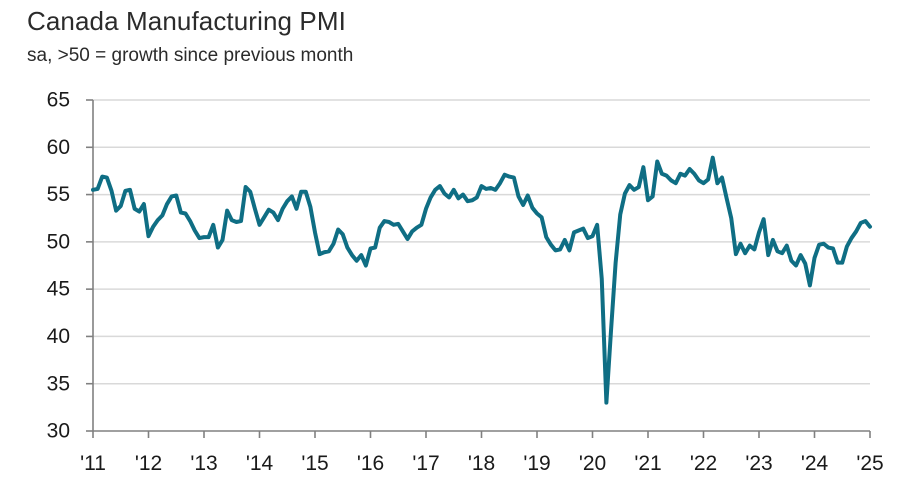 The image size is (900, 481). I want to click on x-tick-label: '18, so click(481, 463).